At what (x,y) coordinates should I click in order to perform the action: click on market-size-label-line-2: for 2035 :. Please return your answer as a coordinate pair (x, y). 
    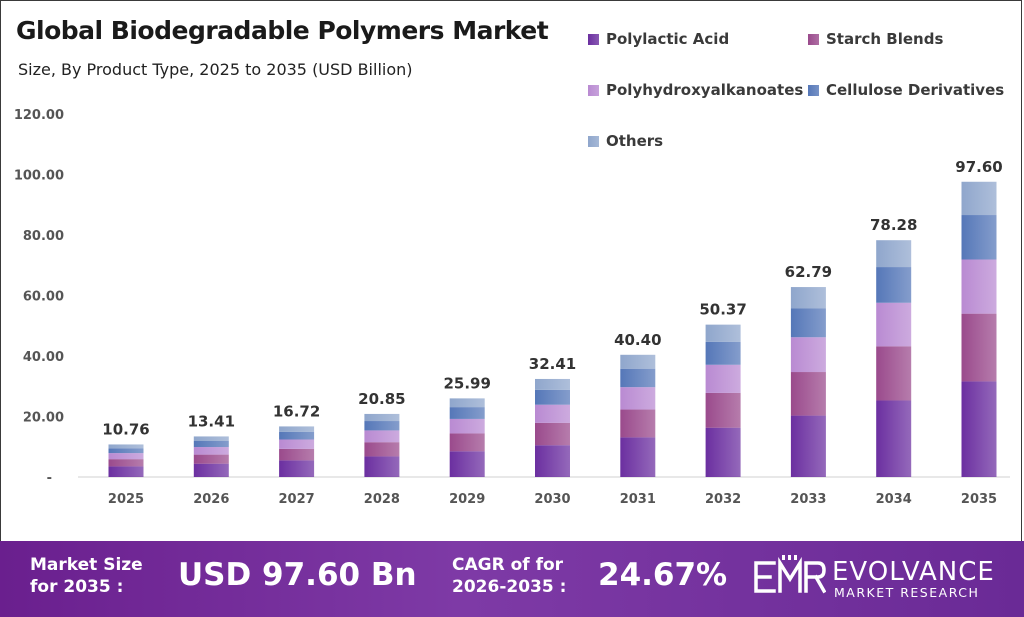
    Looking at the image, I should click on (77, 587).